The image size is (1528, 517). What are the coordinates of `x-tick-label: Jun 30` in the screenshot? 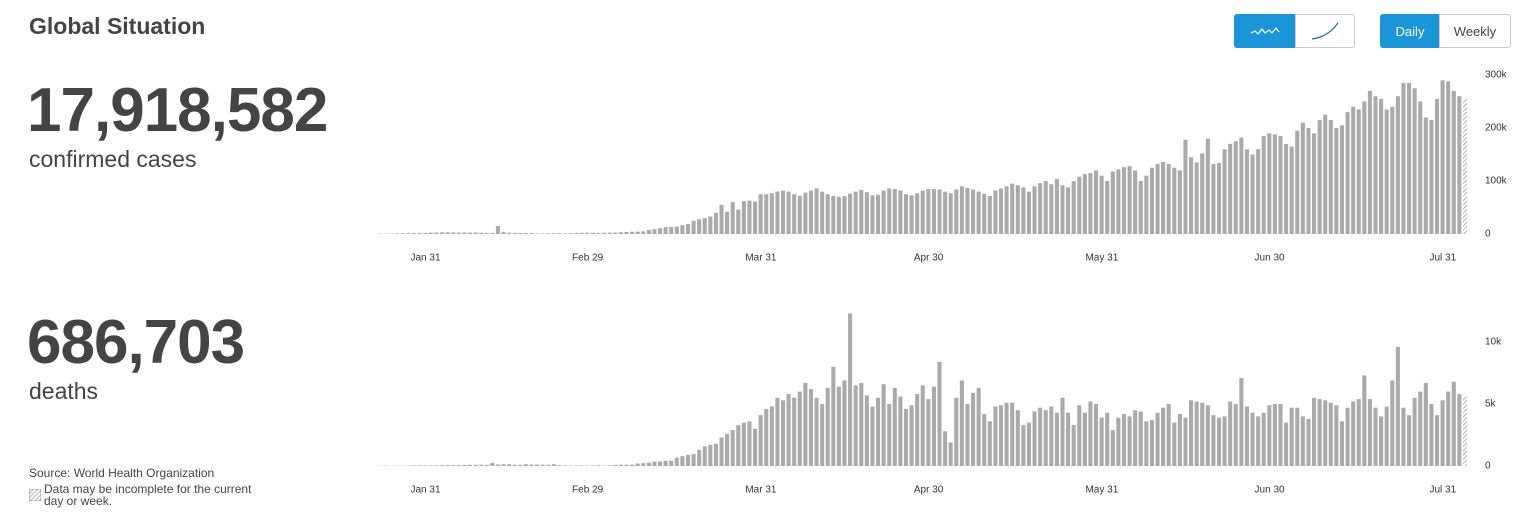 It's located at (1270, 490).